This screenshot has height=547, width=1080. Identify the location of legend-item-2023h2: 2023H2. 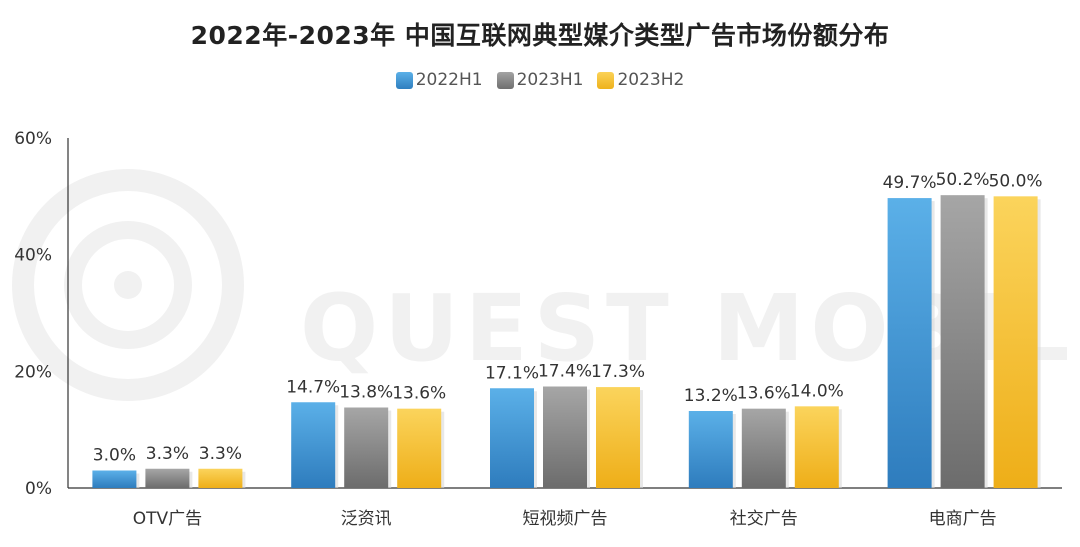
(640, 80).